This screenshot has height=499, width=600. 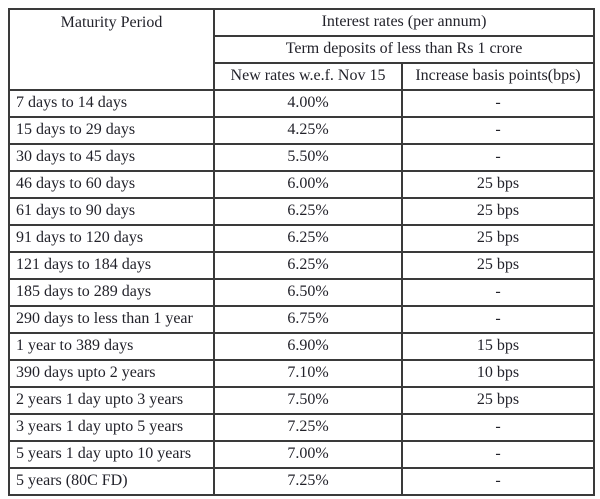 What do you see at coordinates (308, 76) in the screenshot?
I see `new-rates-header: New rates w.e.f. Nov 15` at bounding box center [308, 76].